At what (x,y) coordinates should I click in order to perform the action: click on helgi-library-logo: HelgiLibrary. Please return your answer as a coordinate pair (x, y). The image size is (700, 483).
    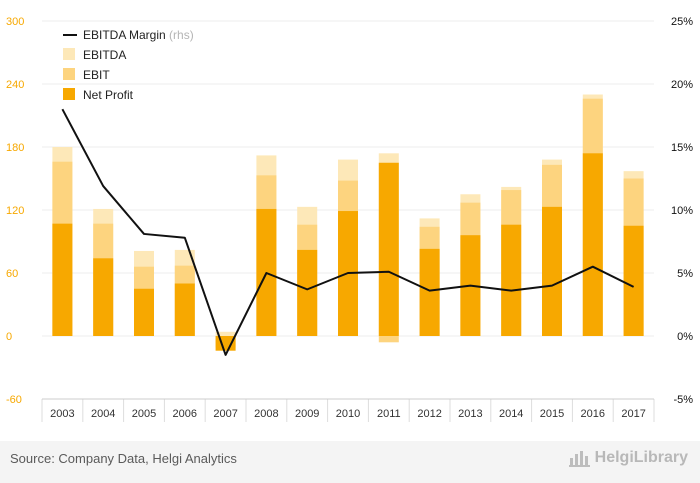
    Looking at the image, I should click on (628, 458).